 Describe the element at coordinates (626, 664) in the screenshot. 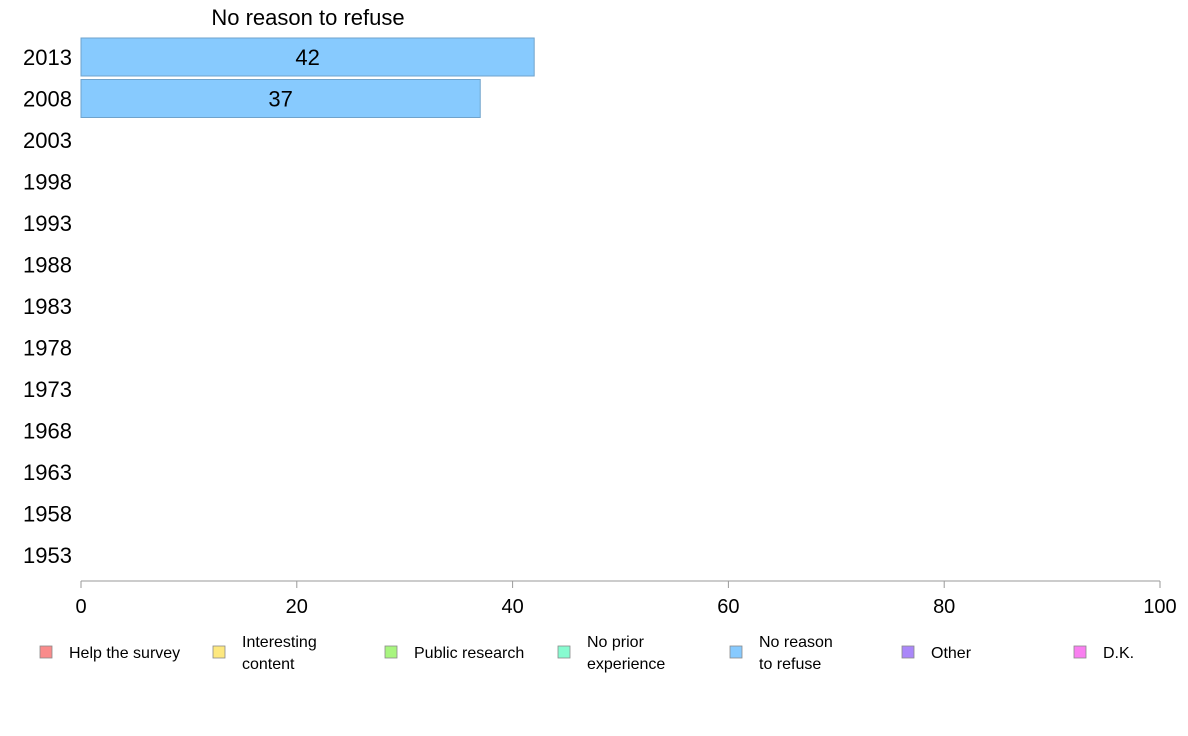

I see `legend-label: experience` at that location.